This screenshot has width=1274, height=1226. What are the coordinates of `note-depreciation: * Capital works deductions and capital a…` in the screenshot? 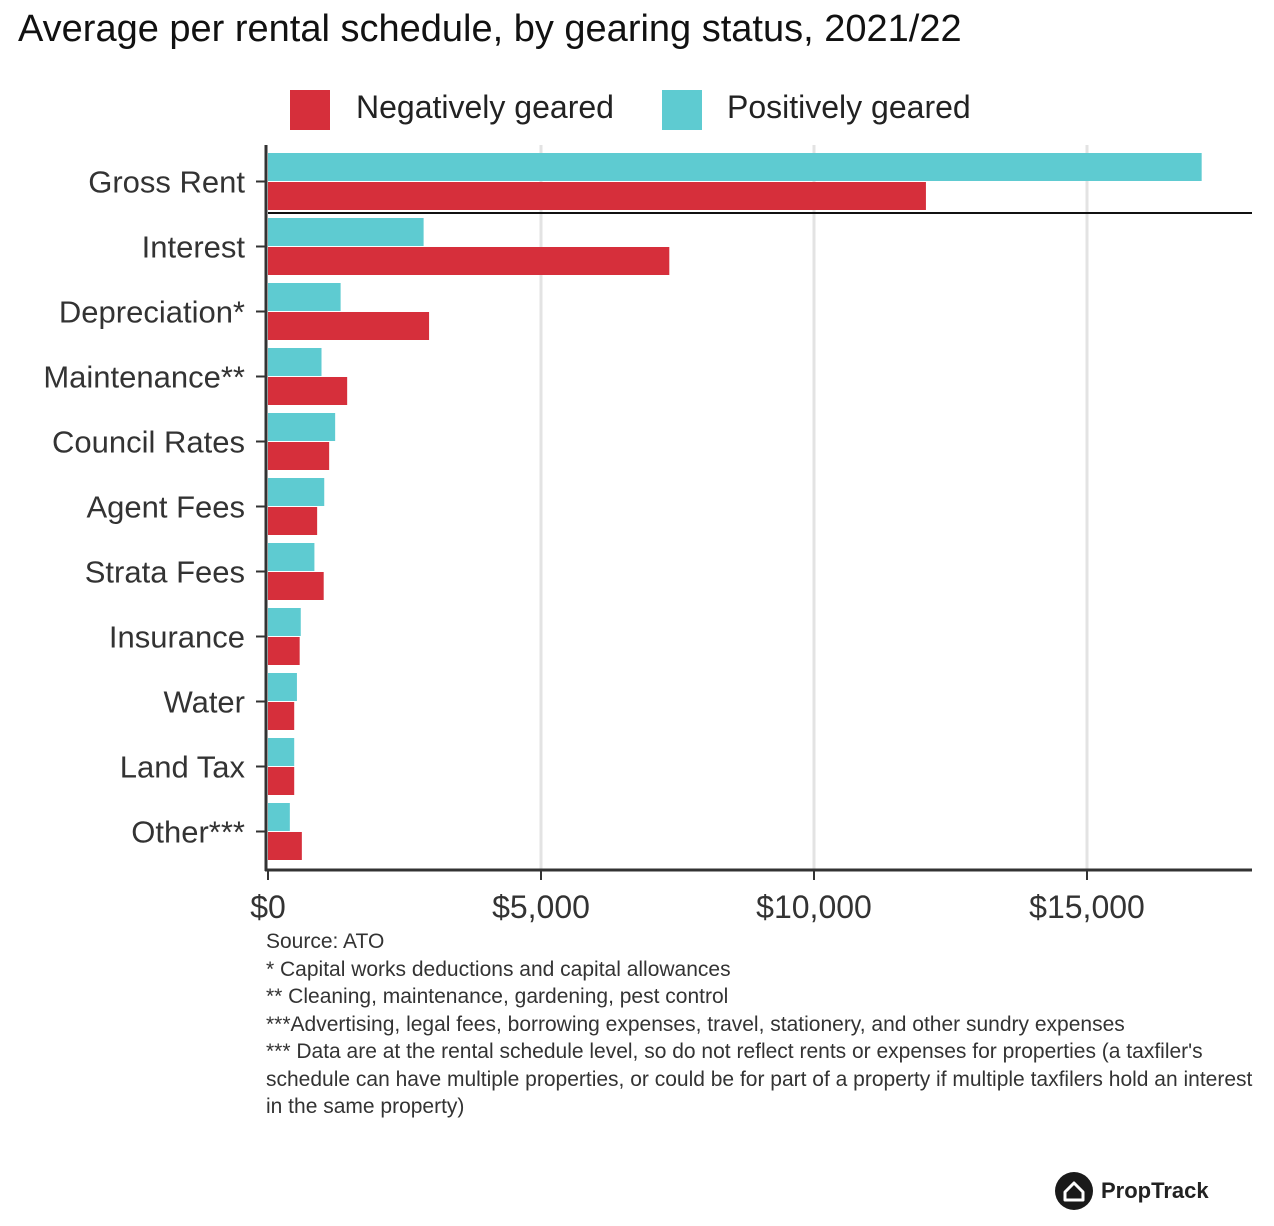 It's located at (498, 969).